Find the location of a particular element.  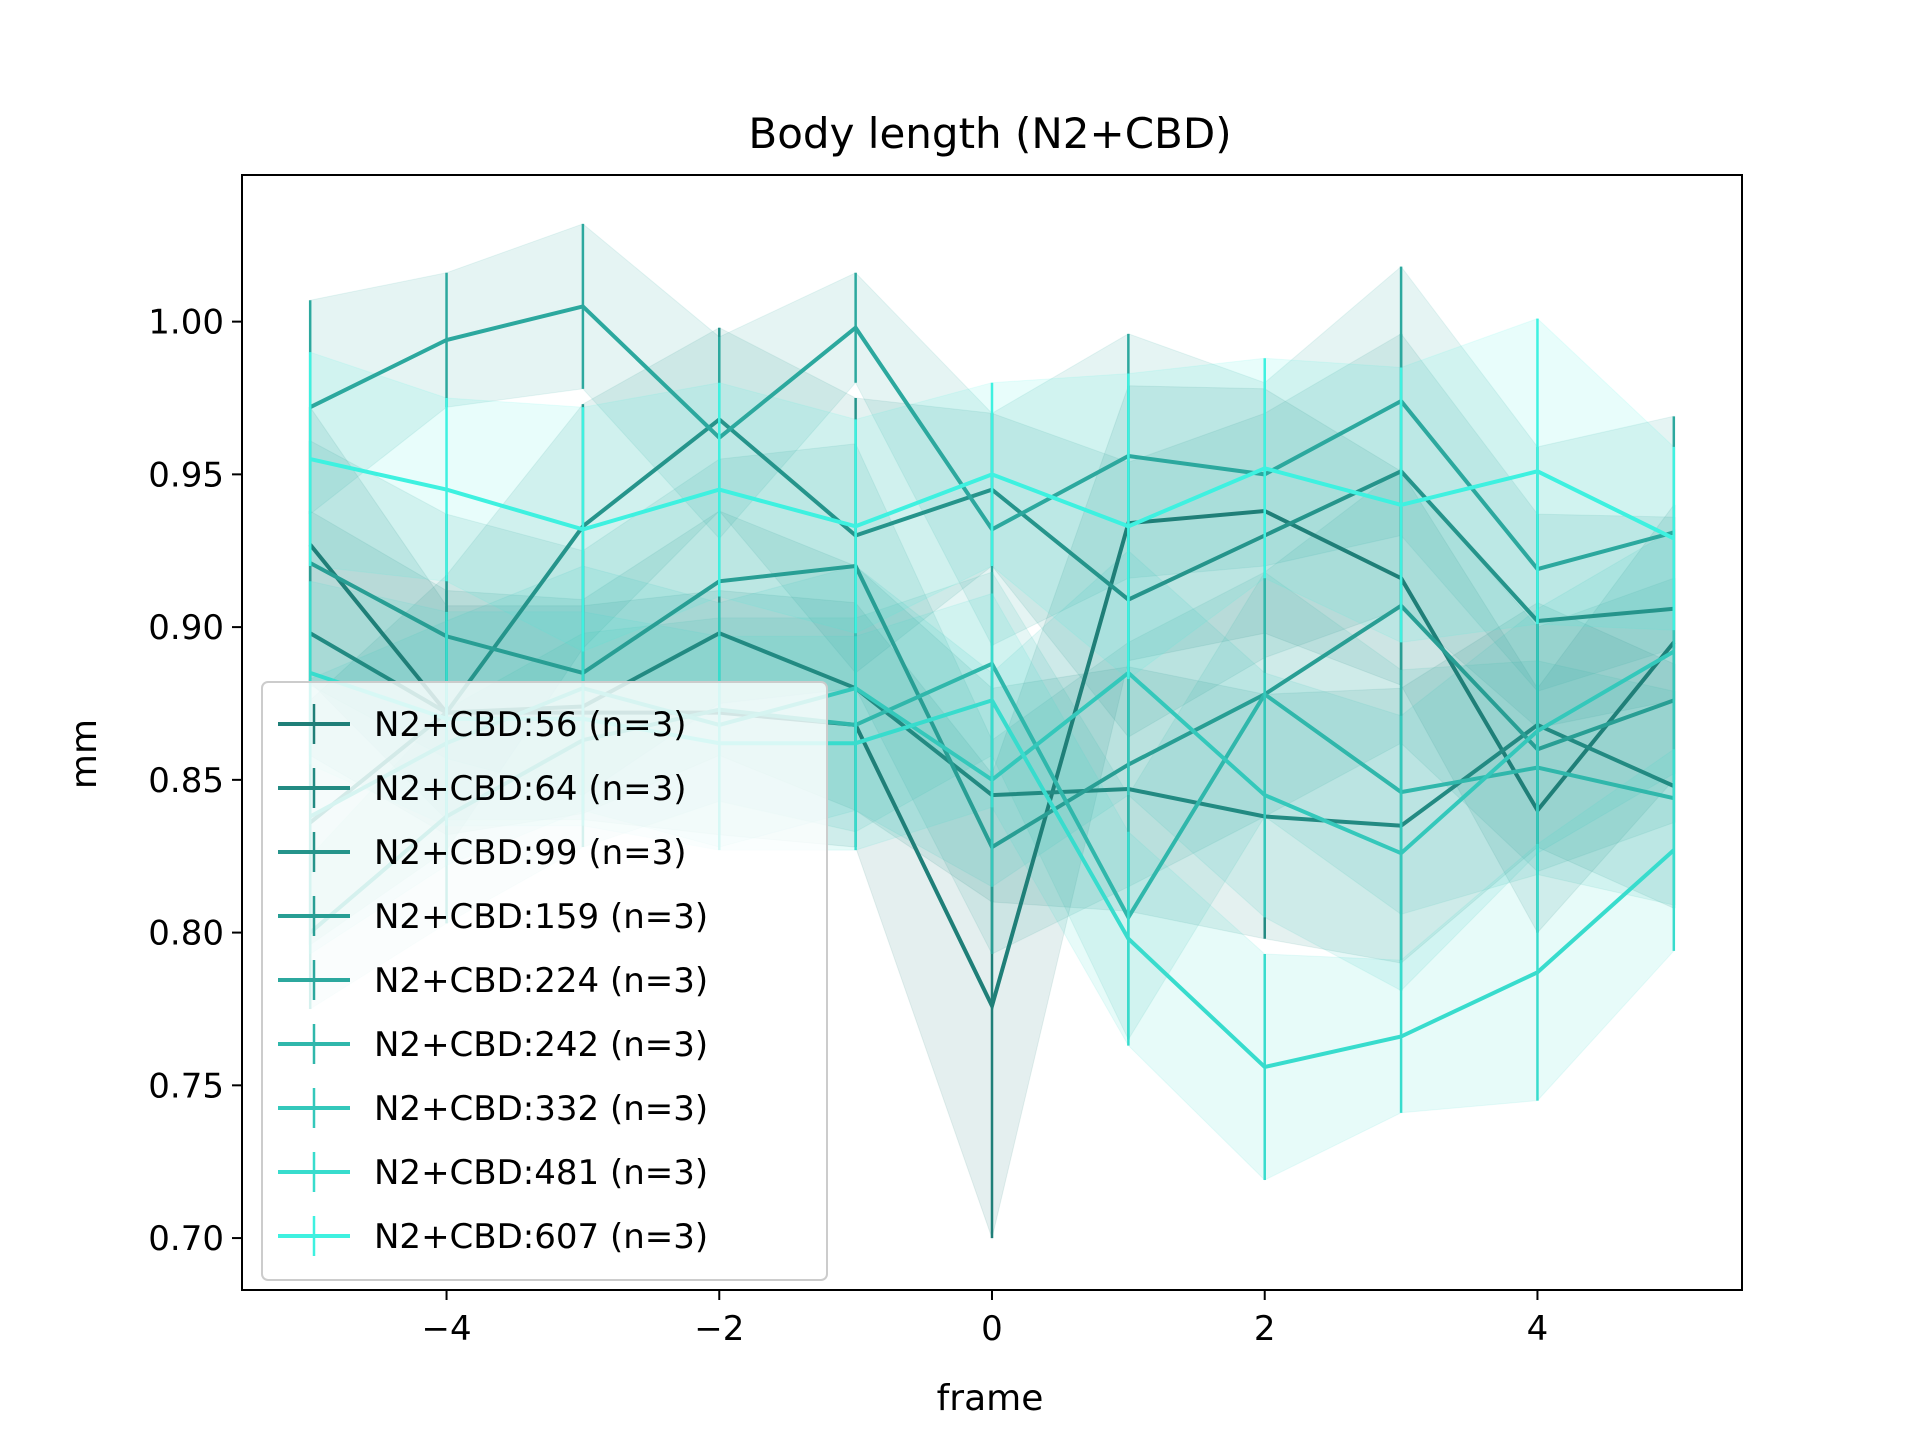

x-tick-label: −4 is located at coordinates (446, 1329).